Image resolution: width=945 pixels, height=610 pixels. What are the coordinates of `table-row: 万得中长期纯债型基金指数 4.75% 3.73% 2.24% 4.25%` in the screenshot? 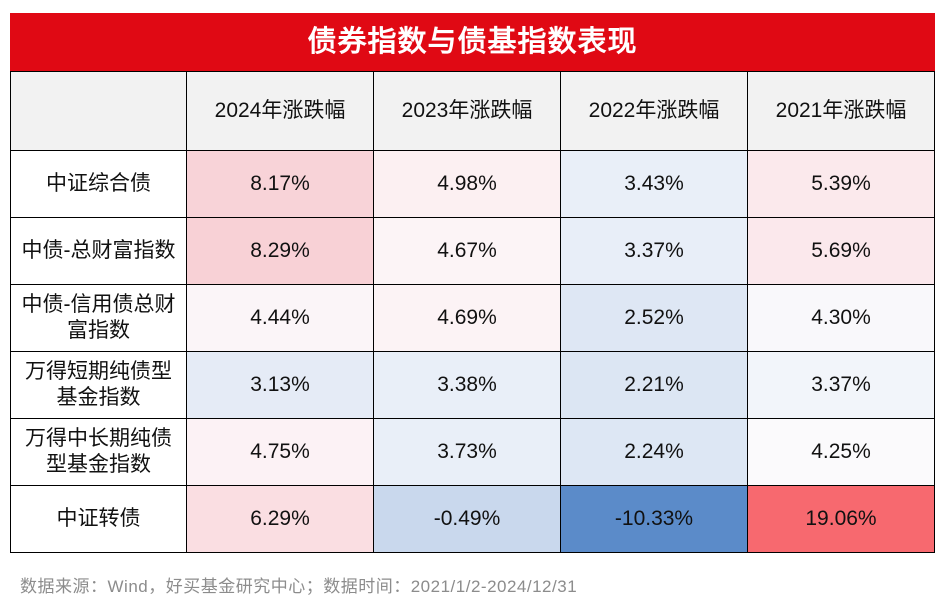 It's located at (472, 452).